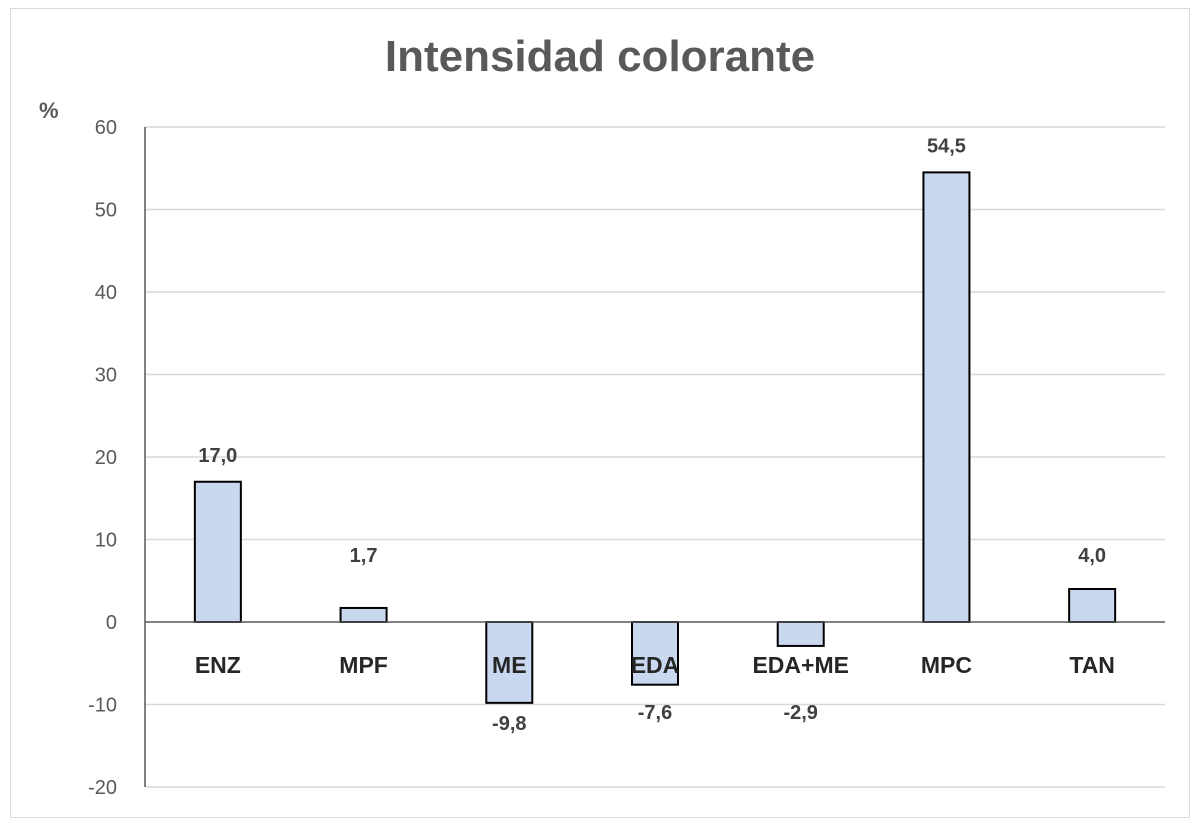  I want to click on bar-mpc, so click(946, 397).